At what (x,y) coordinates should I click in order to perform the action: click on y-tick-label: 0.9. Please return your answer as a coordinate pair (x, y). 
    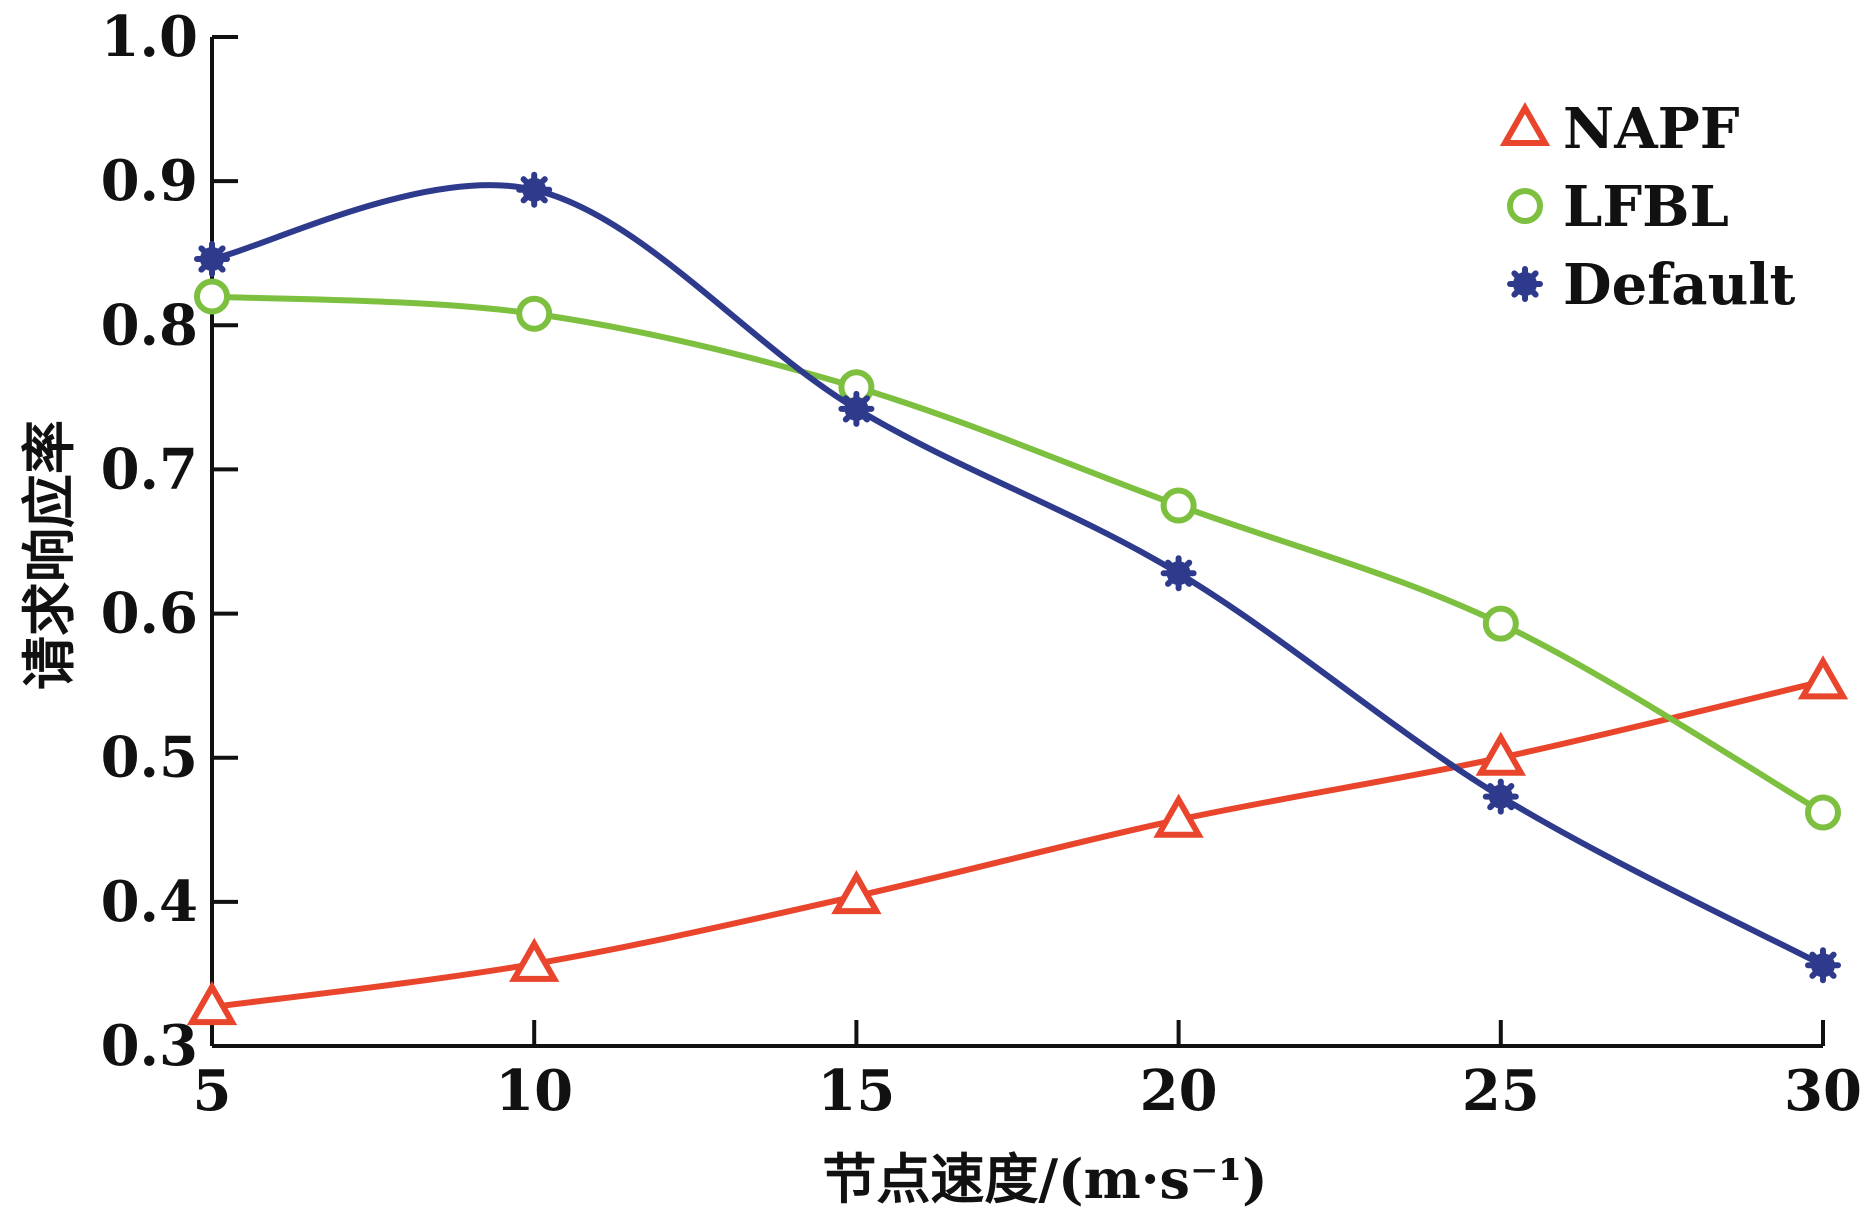
    Looking at the image, I should click on (149, 181).